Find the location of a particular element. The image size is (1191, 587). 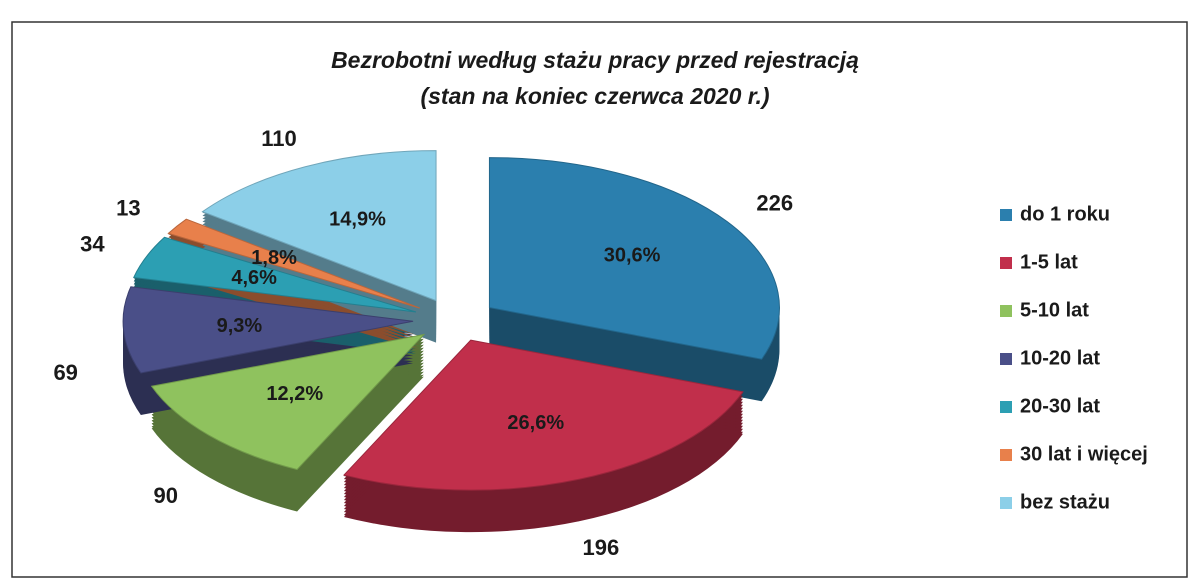

legend-label: do 1 roku is located at coordinates (1065, 214).